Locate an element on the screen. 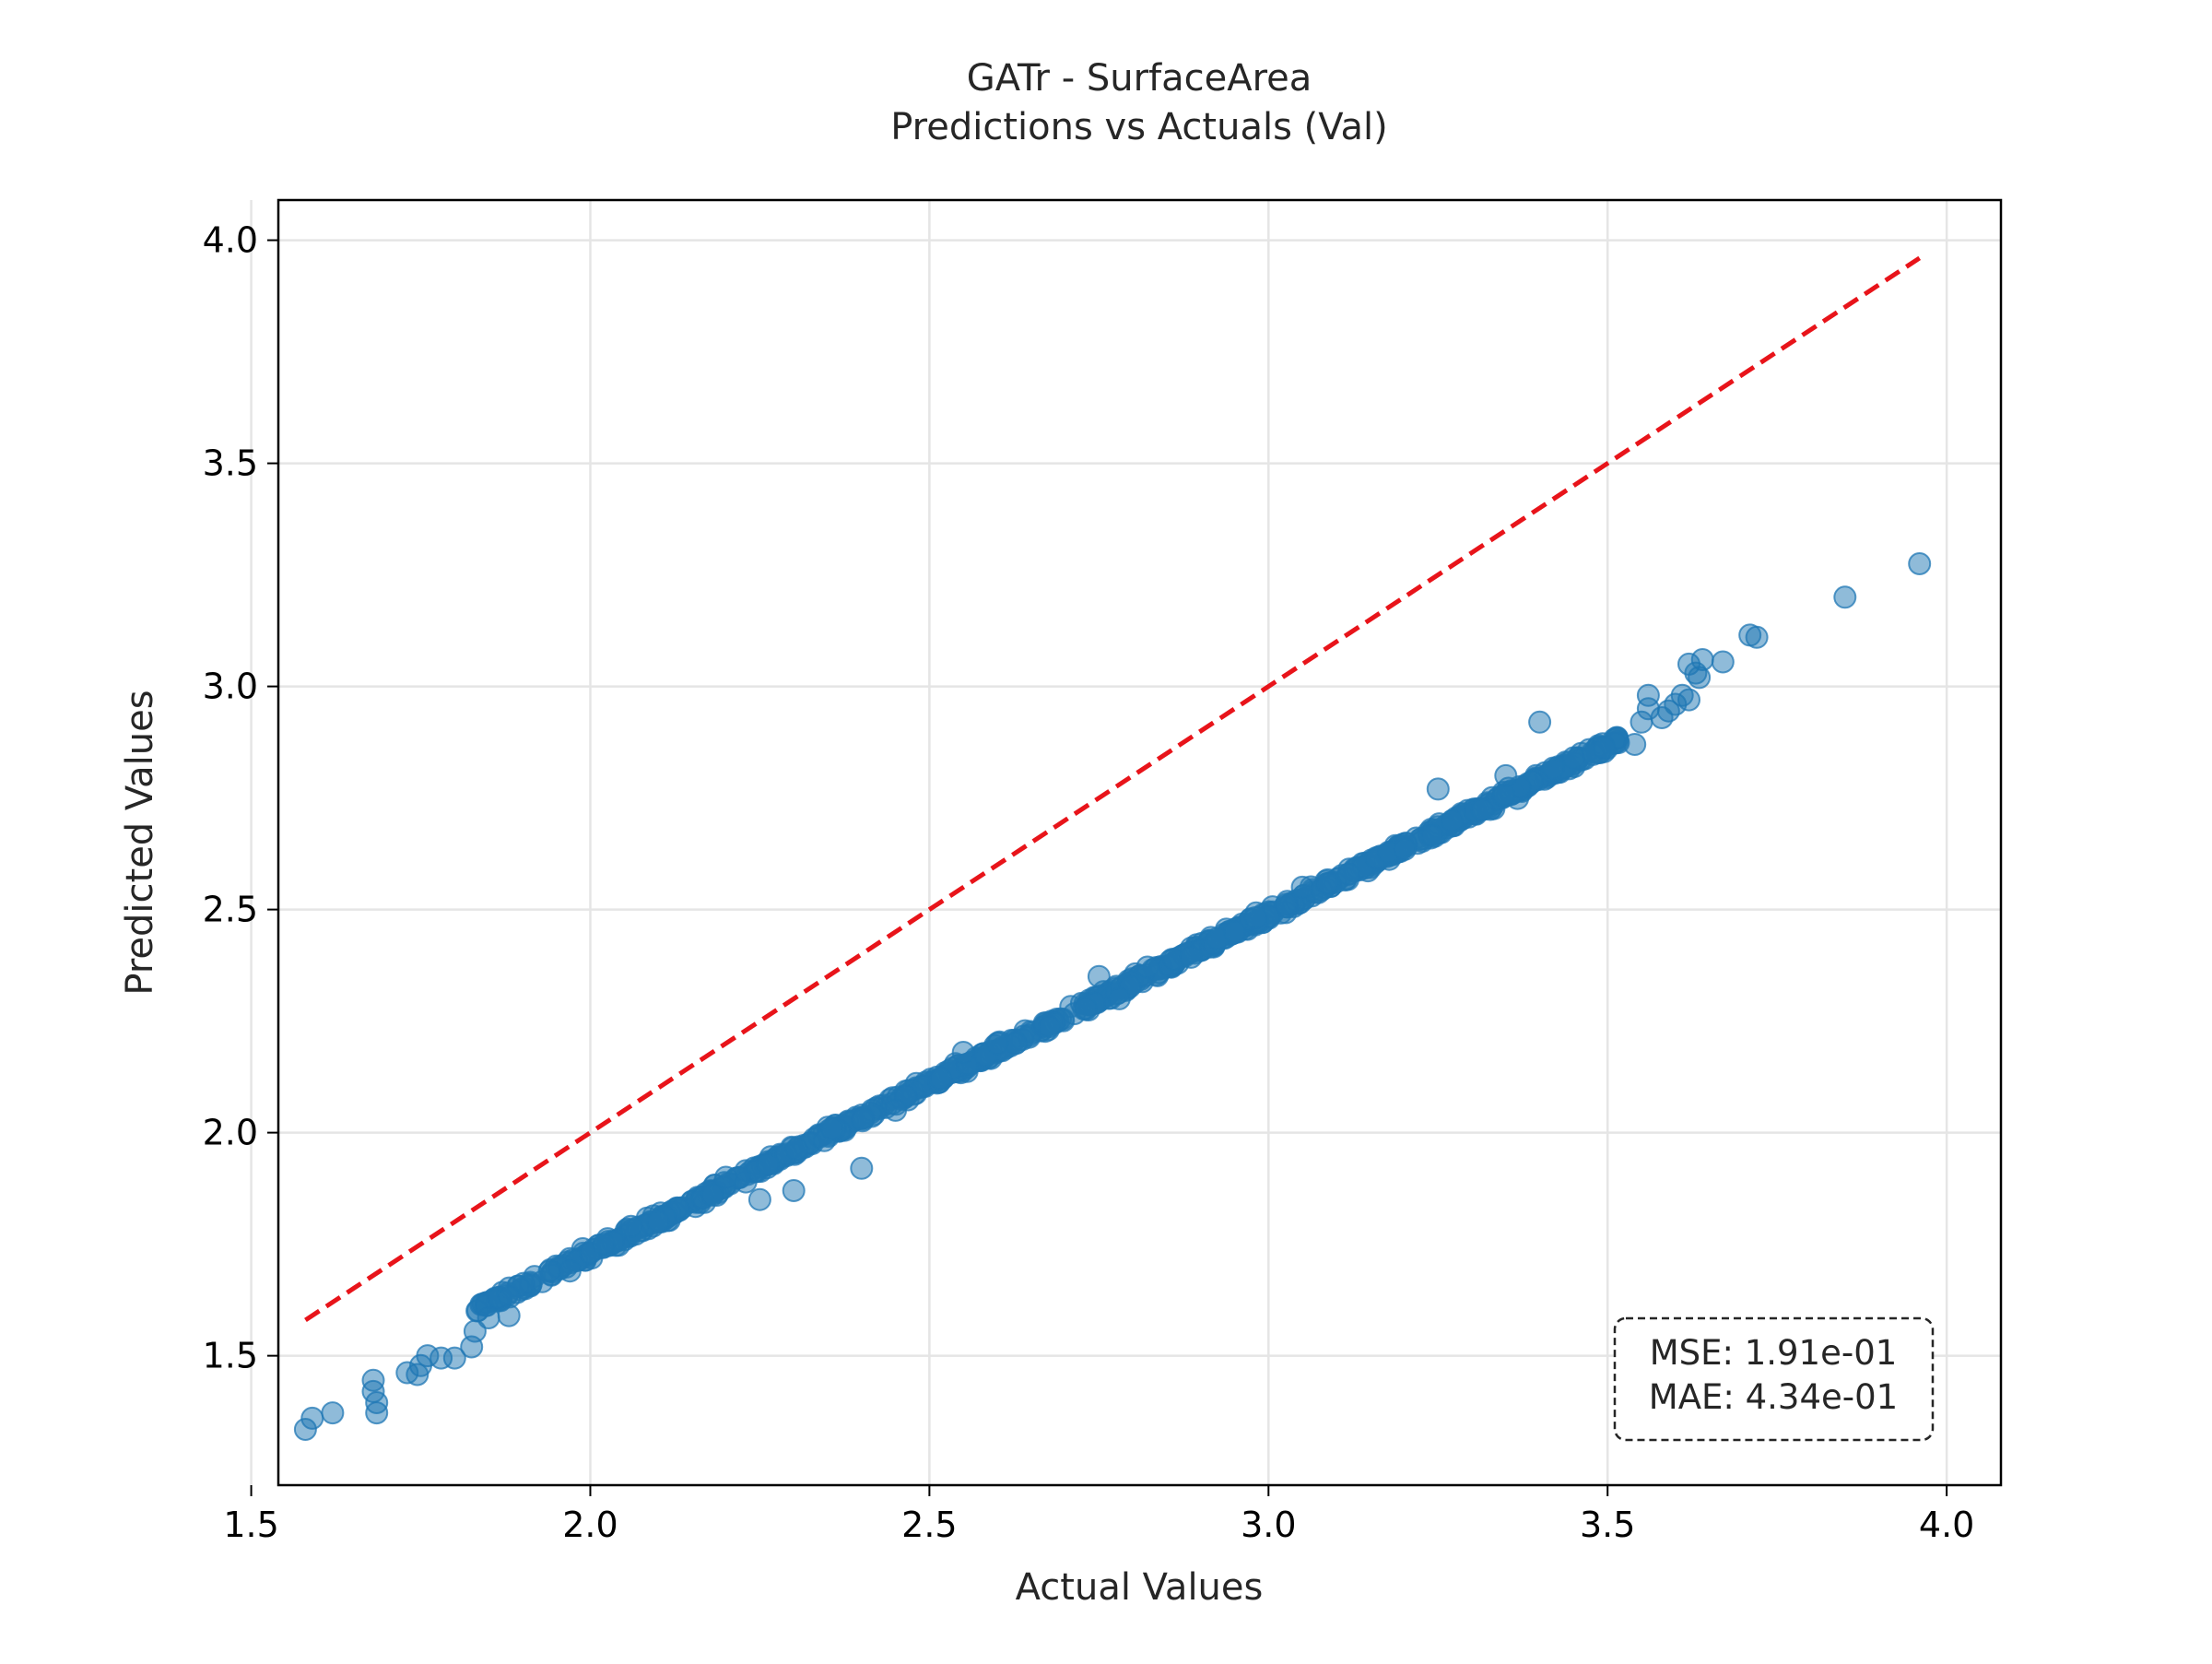 The height and width of the screenshot is (1664, 2212). x-axis-label: Actual Values is located at coordinates (1140, 1587).